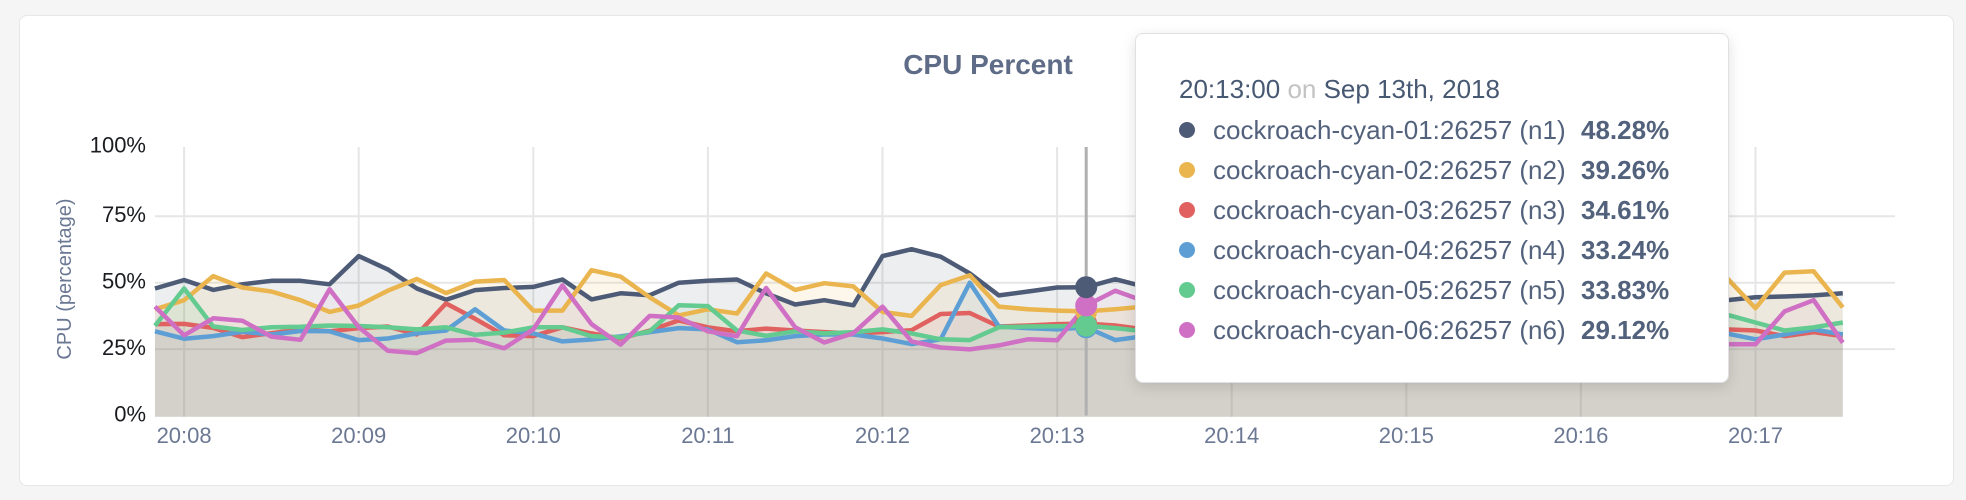 The height and width of the screenshot is (500, 1966). I want to click on svg-text: 20:10, so click(533, 435).